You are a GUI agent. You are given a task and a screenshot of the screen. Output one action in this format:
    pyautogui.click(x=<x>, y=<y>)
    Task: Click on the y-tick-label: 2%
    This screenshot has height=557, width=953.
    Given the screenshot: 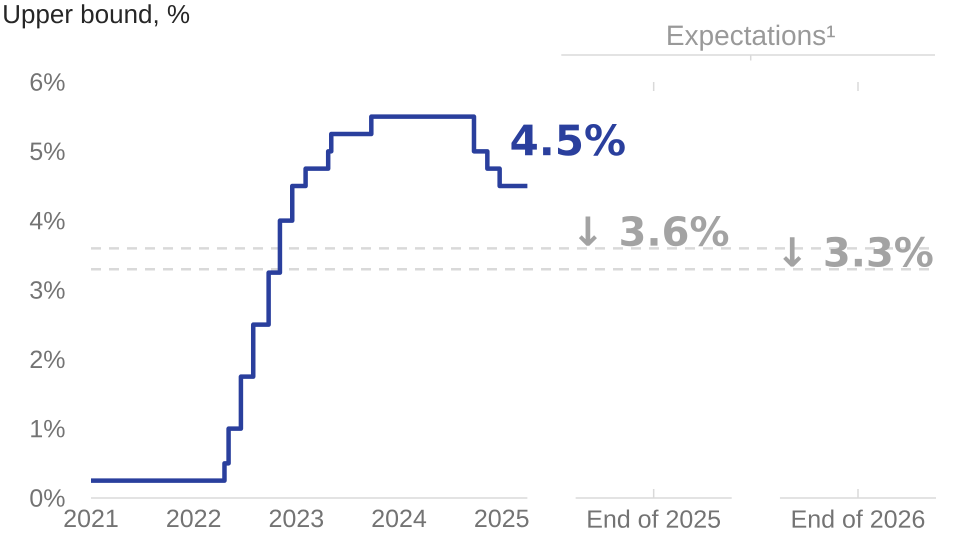 What is the action you would take?
    pyautogui.click(x=47, y=359)
    